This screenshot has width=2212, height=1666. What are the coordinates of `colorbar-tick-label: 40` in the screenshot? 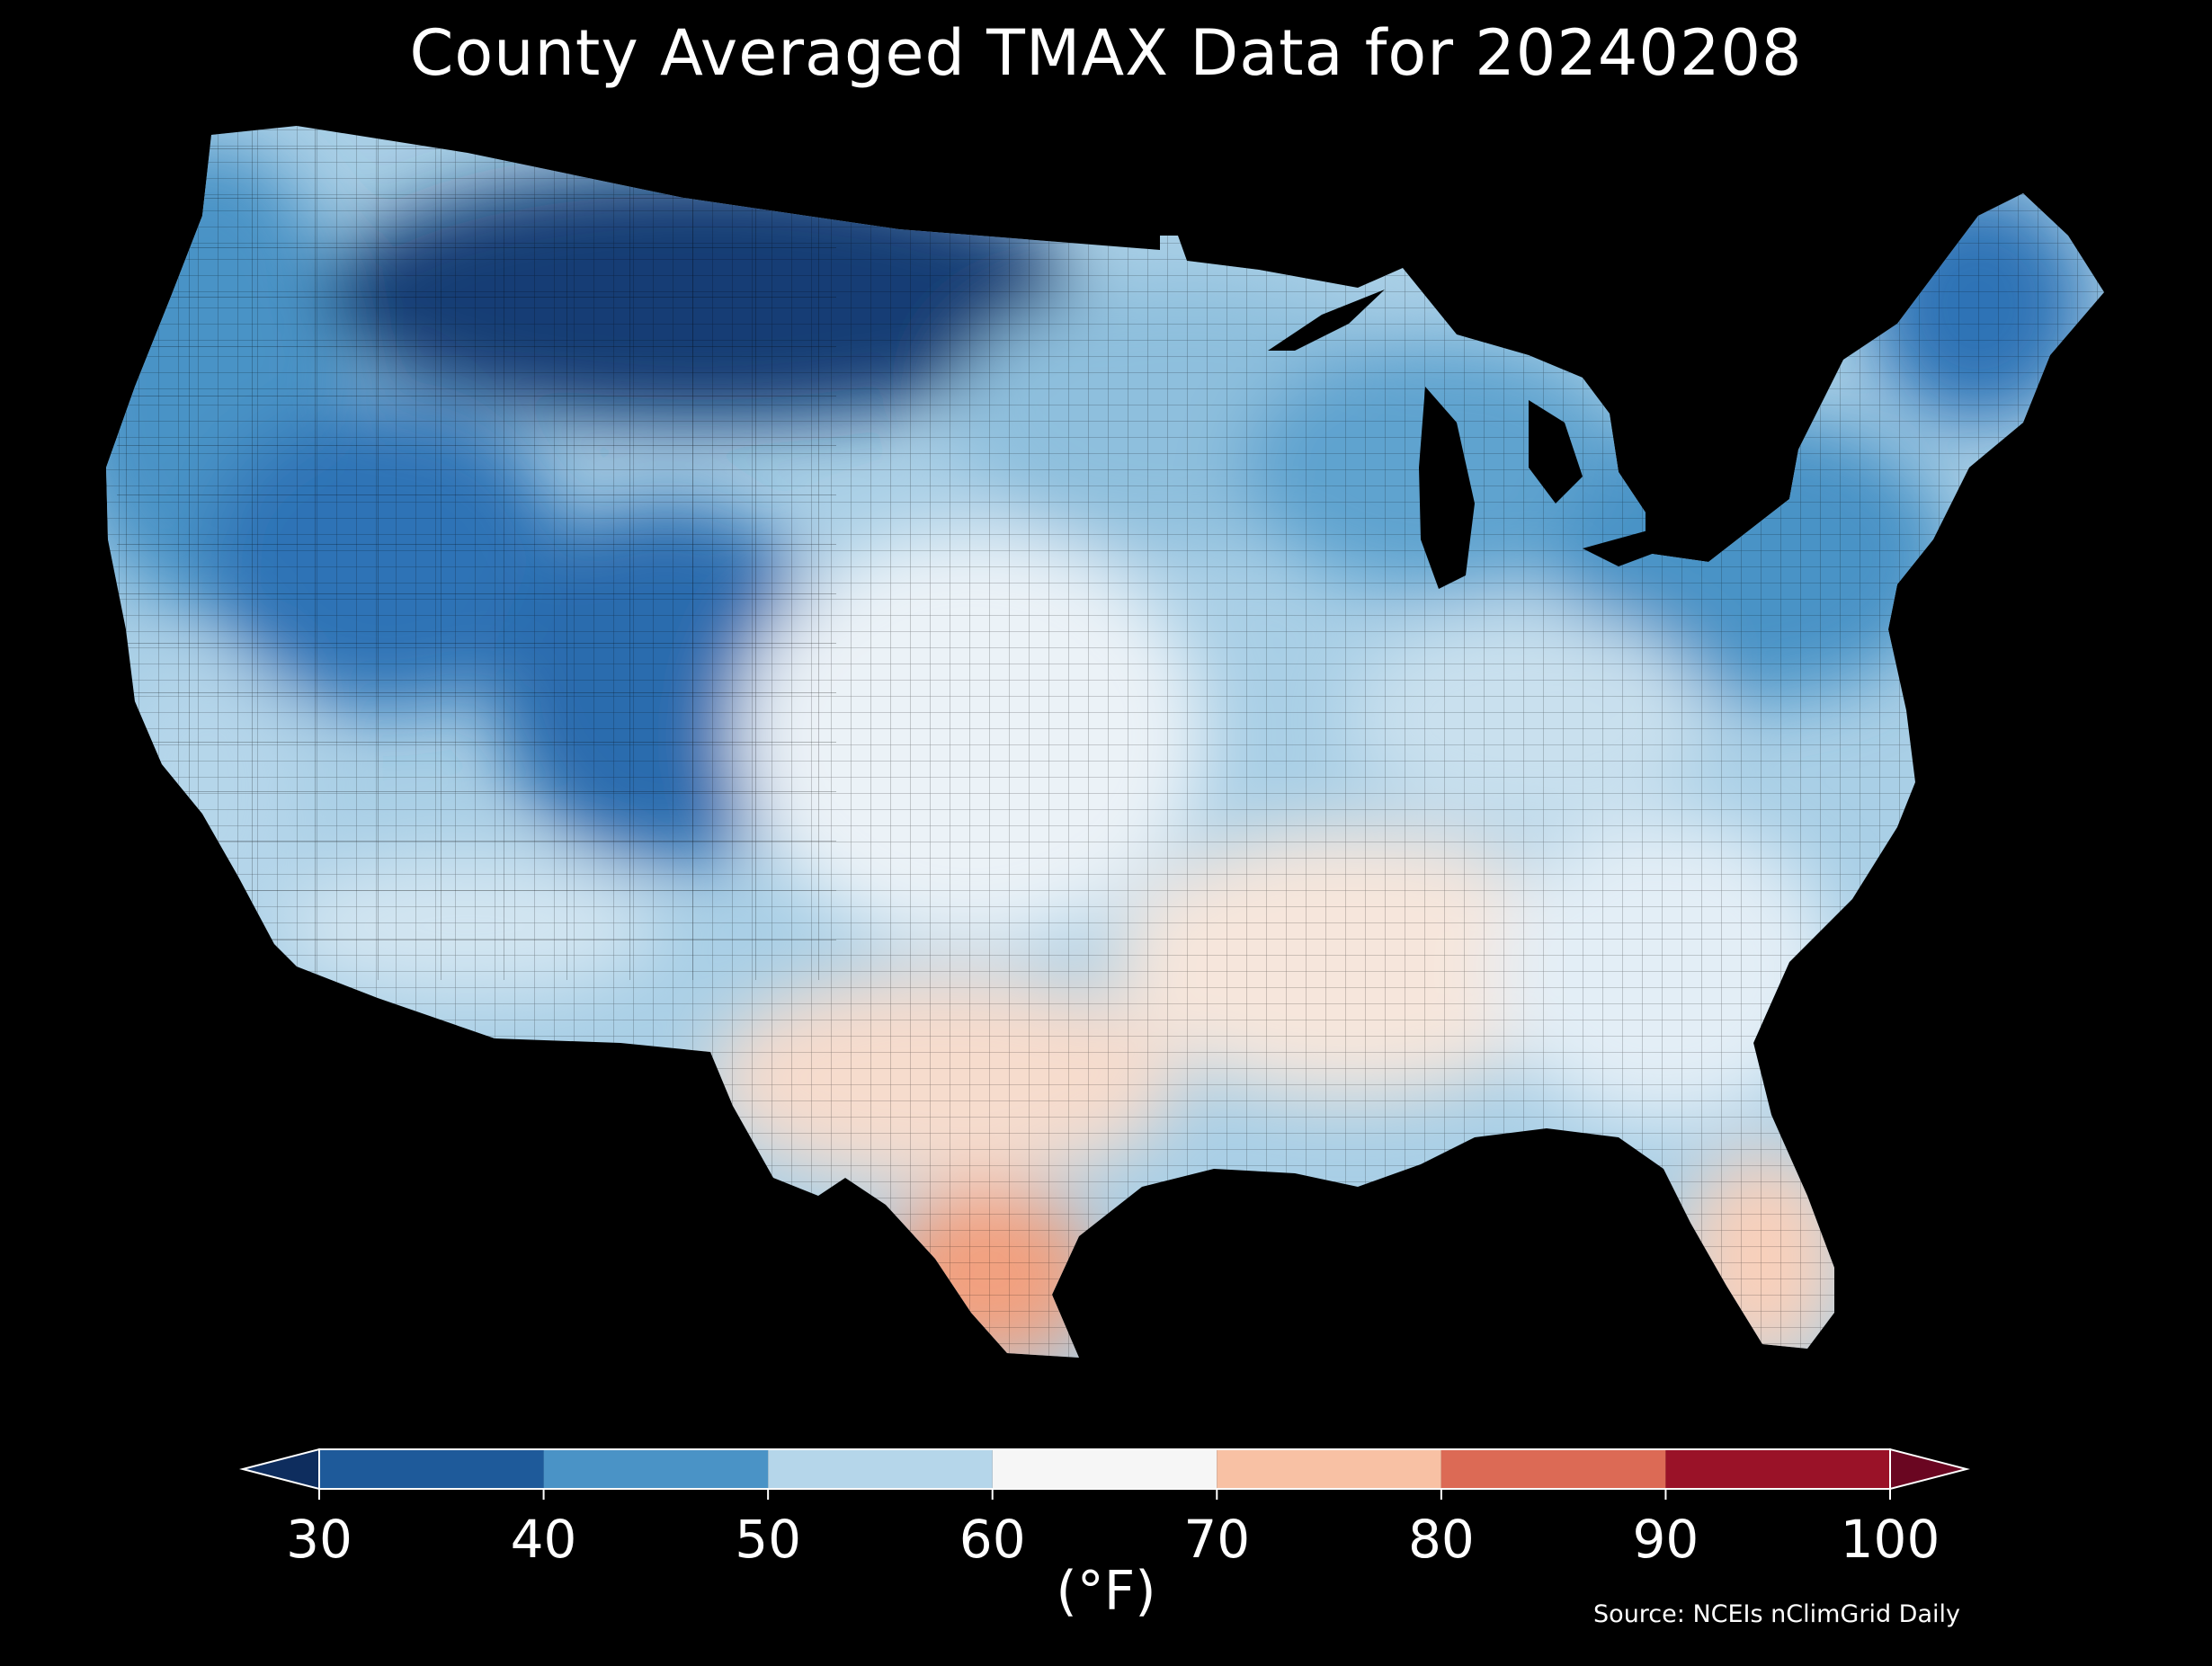 It's located at (544, 1540).